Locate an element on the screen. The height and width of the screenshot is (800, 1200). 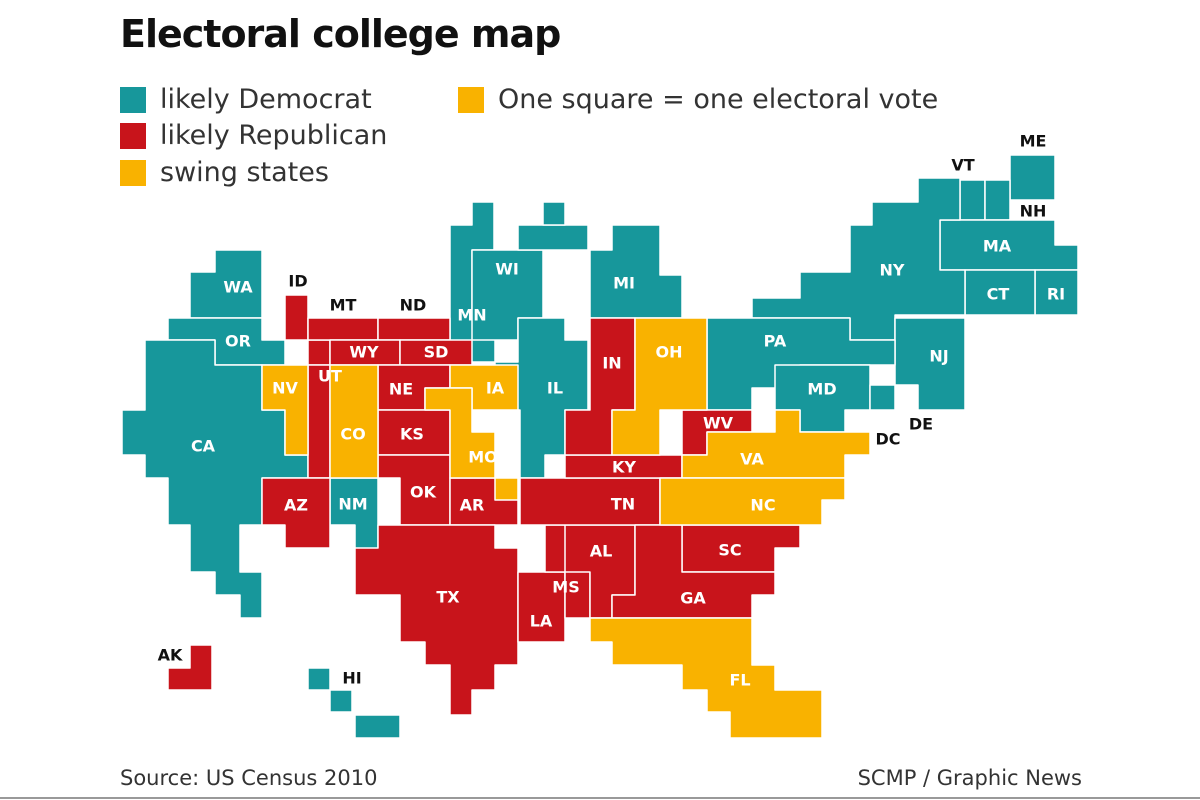
legend-square-note-label: One square = one electoral vote is located at coordinates (718, 99).